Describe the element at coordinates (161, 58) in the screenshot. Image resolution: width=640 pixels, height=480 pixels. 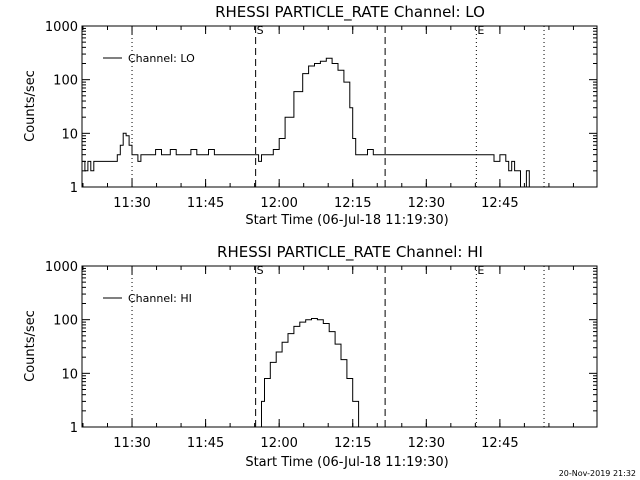
I see `legend-label: Channel: LO` at that location.